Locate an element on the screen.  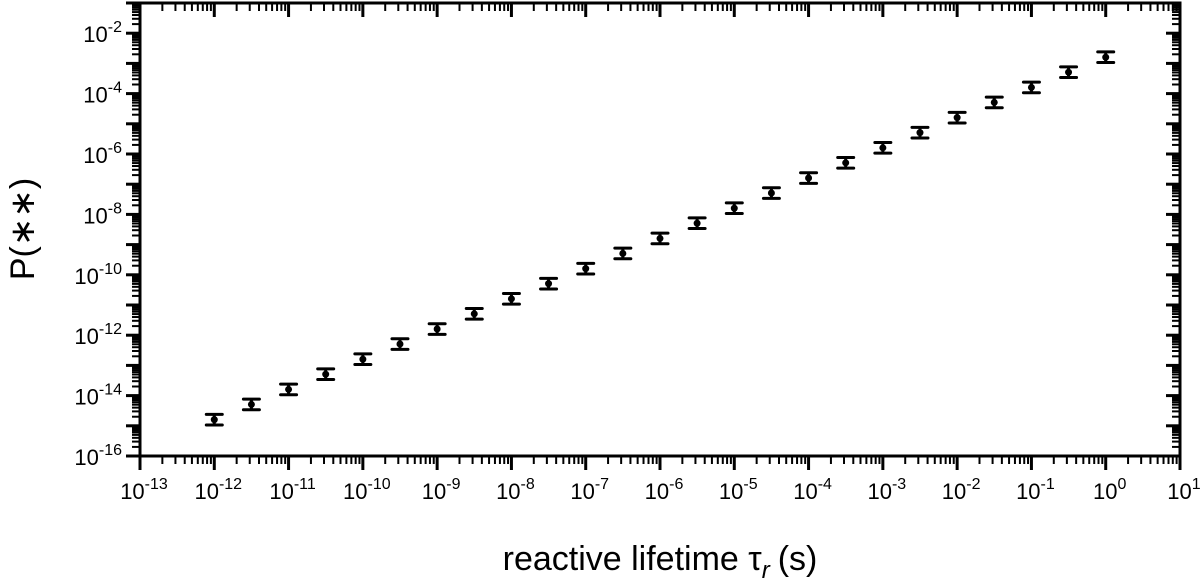
x-tick-label: 10⁻¹ is located at coordinates (1035, 490).